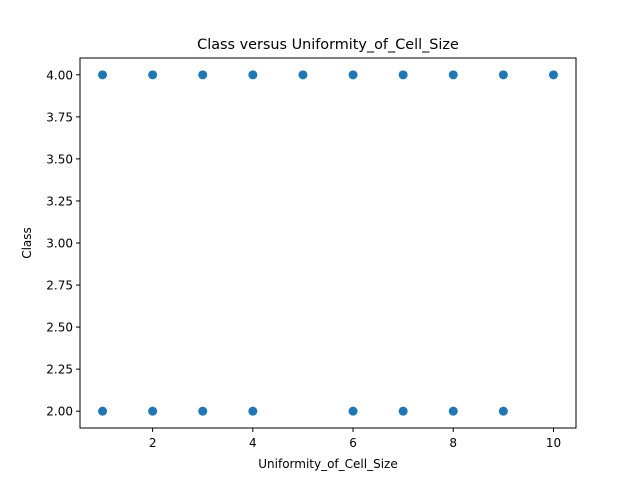 The image size is (640, 485). Describe the element at coordinates (553, 443) in the screenshot. I see `x-tick-label: 10` at that location.